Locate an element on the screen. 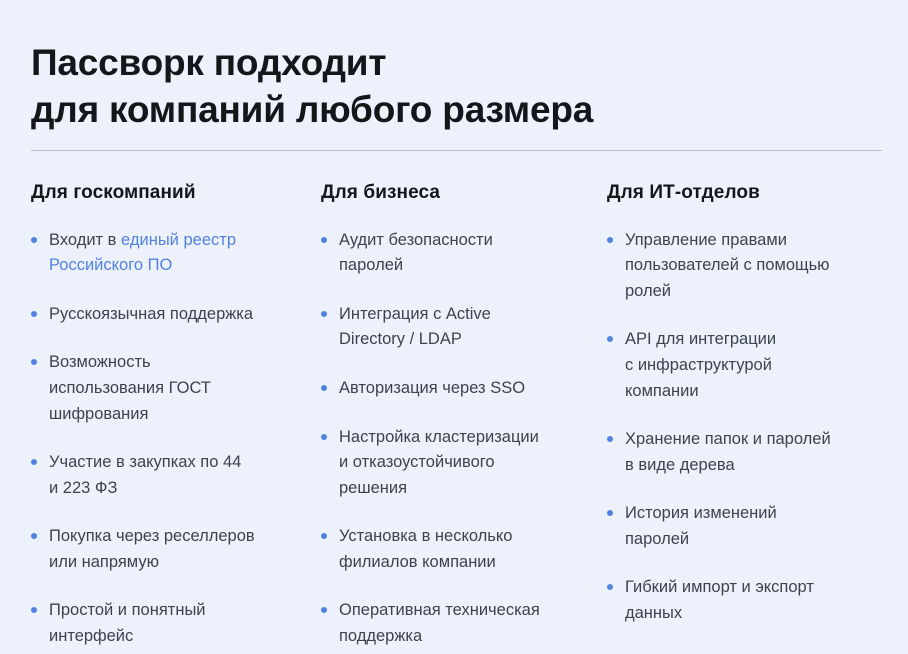 This screenshot has height=654, width=908. feature-list-item: Участие в закупках по 44 и 223 ФЗ is located at coordinates (176, 475).